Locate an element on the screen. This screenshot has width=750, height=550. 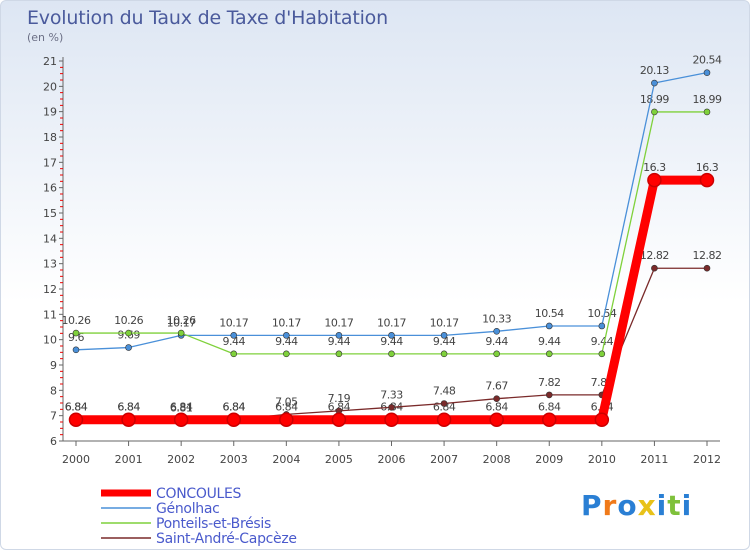
data-label: 10.54 is located at coordinates (549, 313).